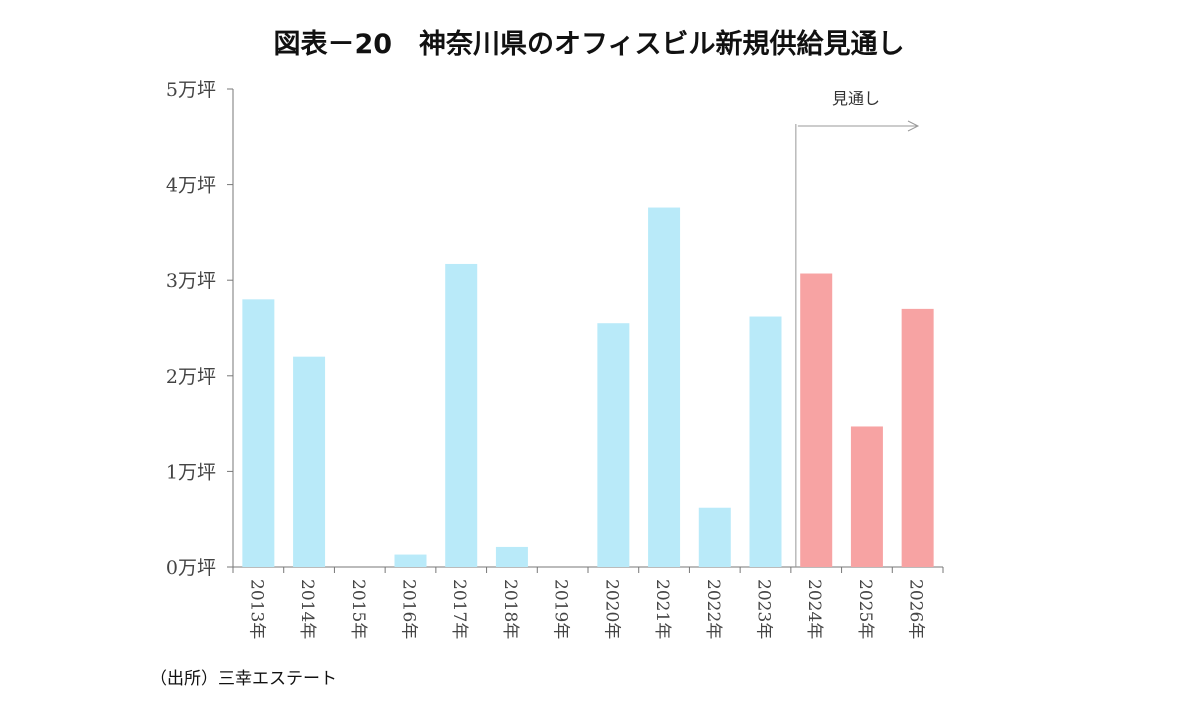 Image resolution: width=1178 pixels, height=723 pixels. What do you see at coordinates (191, 281) in the screenshot?
I see `y-tick-label: 3万坪` at bounding box center [191, 281].